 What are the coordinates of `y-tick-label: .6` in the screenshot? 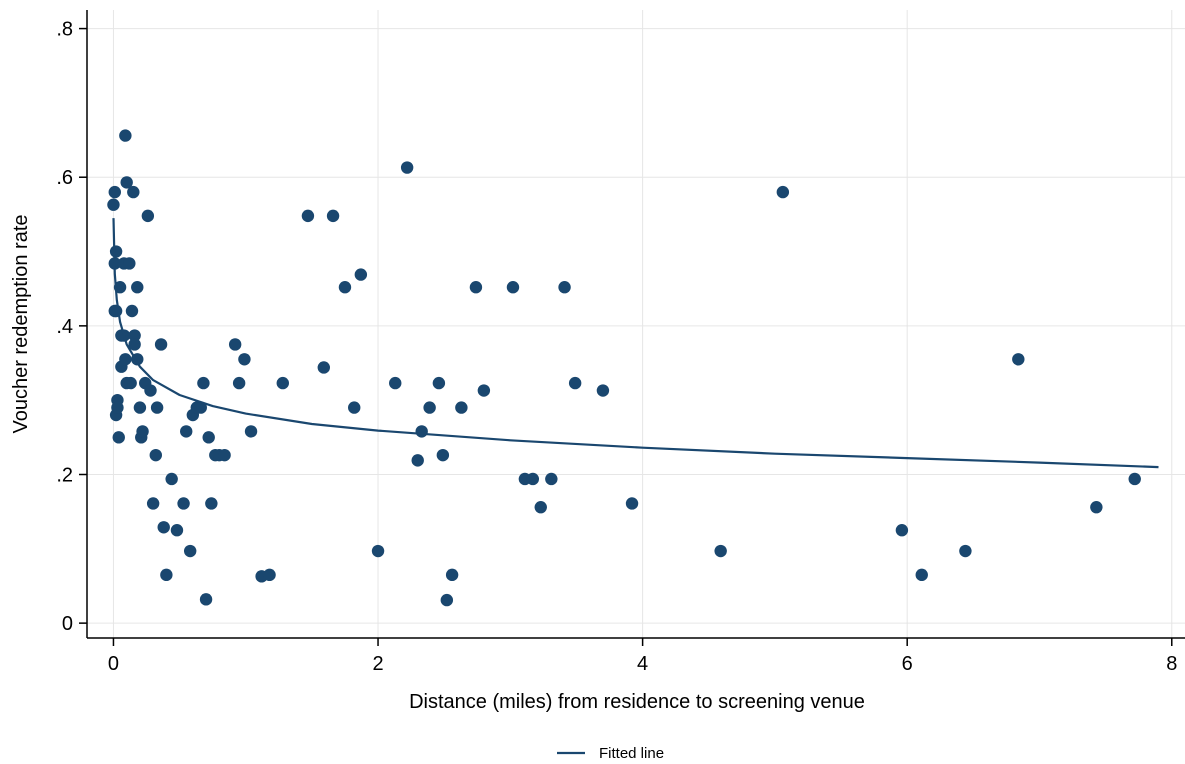 It's located at (64, 178).